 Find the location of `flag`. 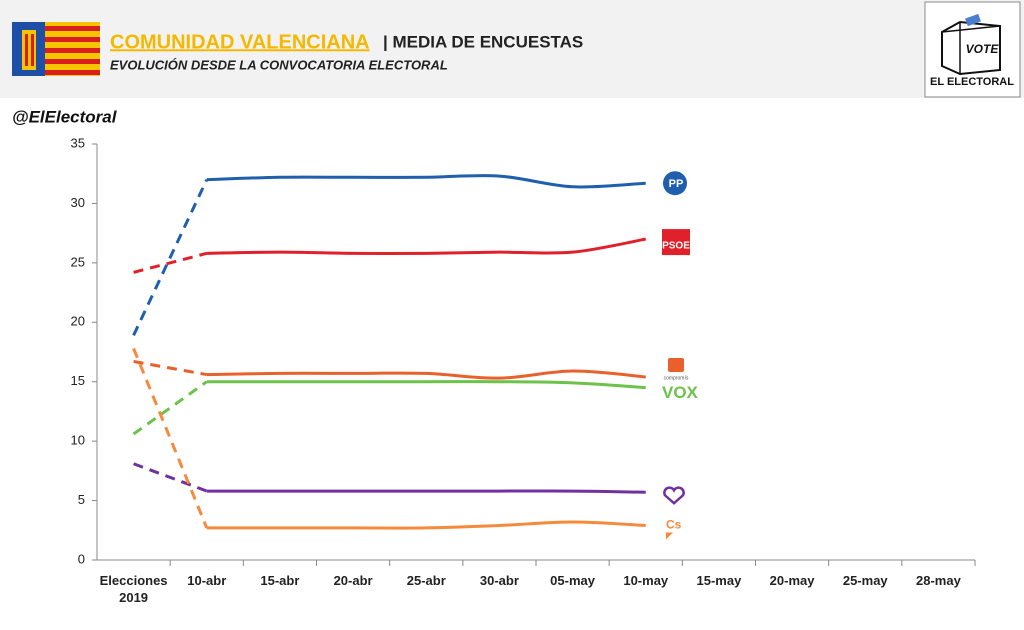

flag is located at coordinates (56, 49).